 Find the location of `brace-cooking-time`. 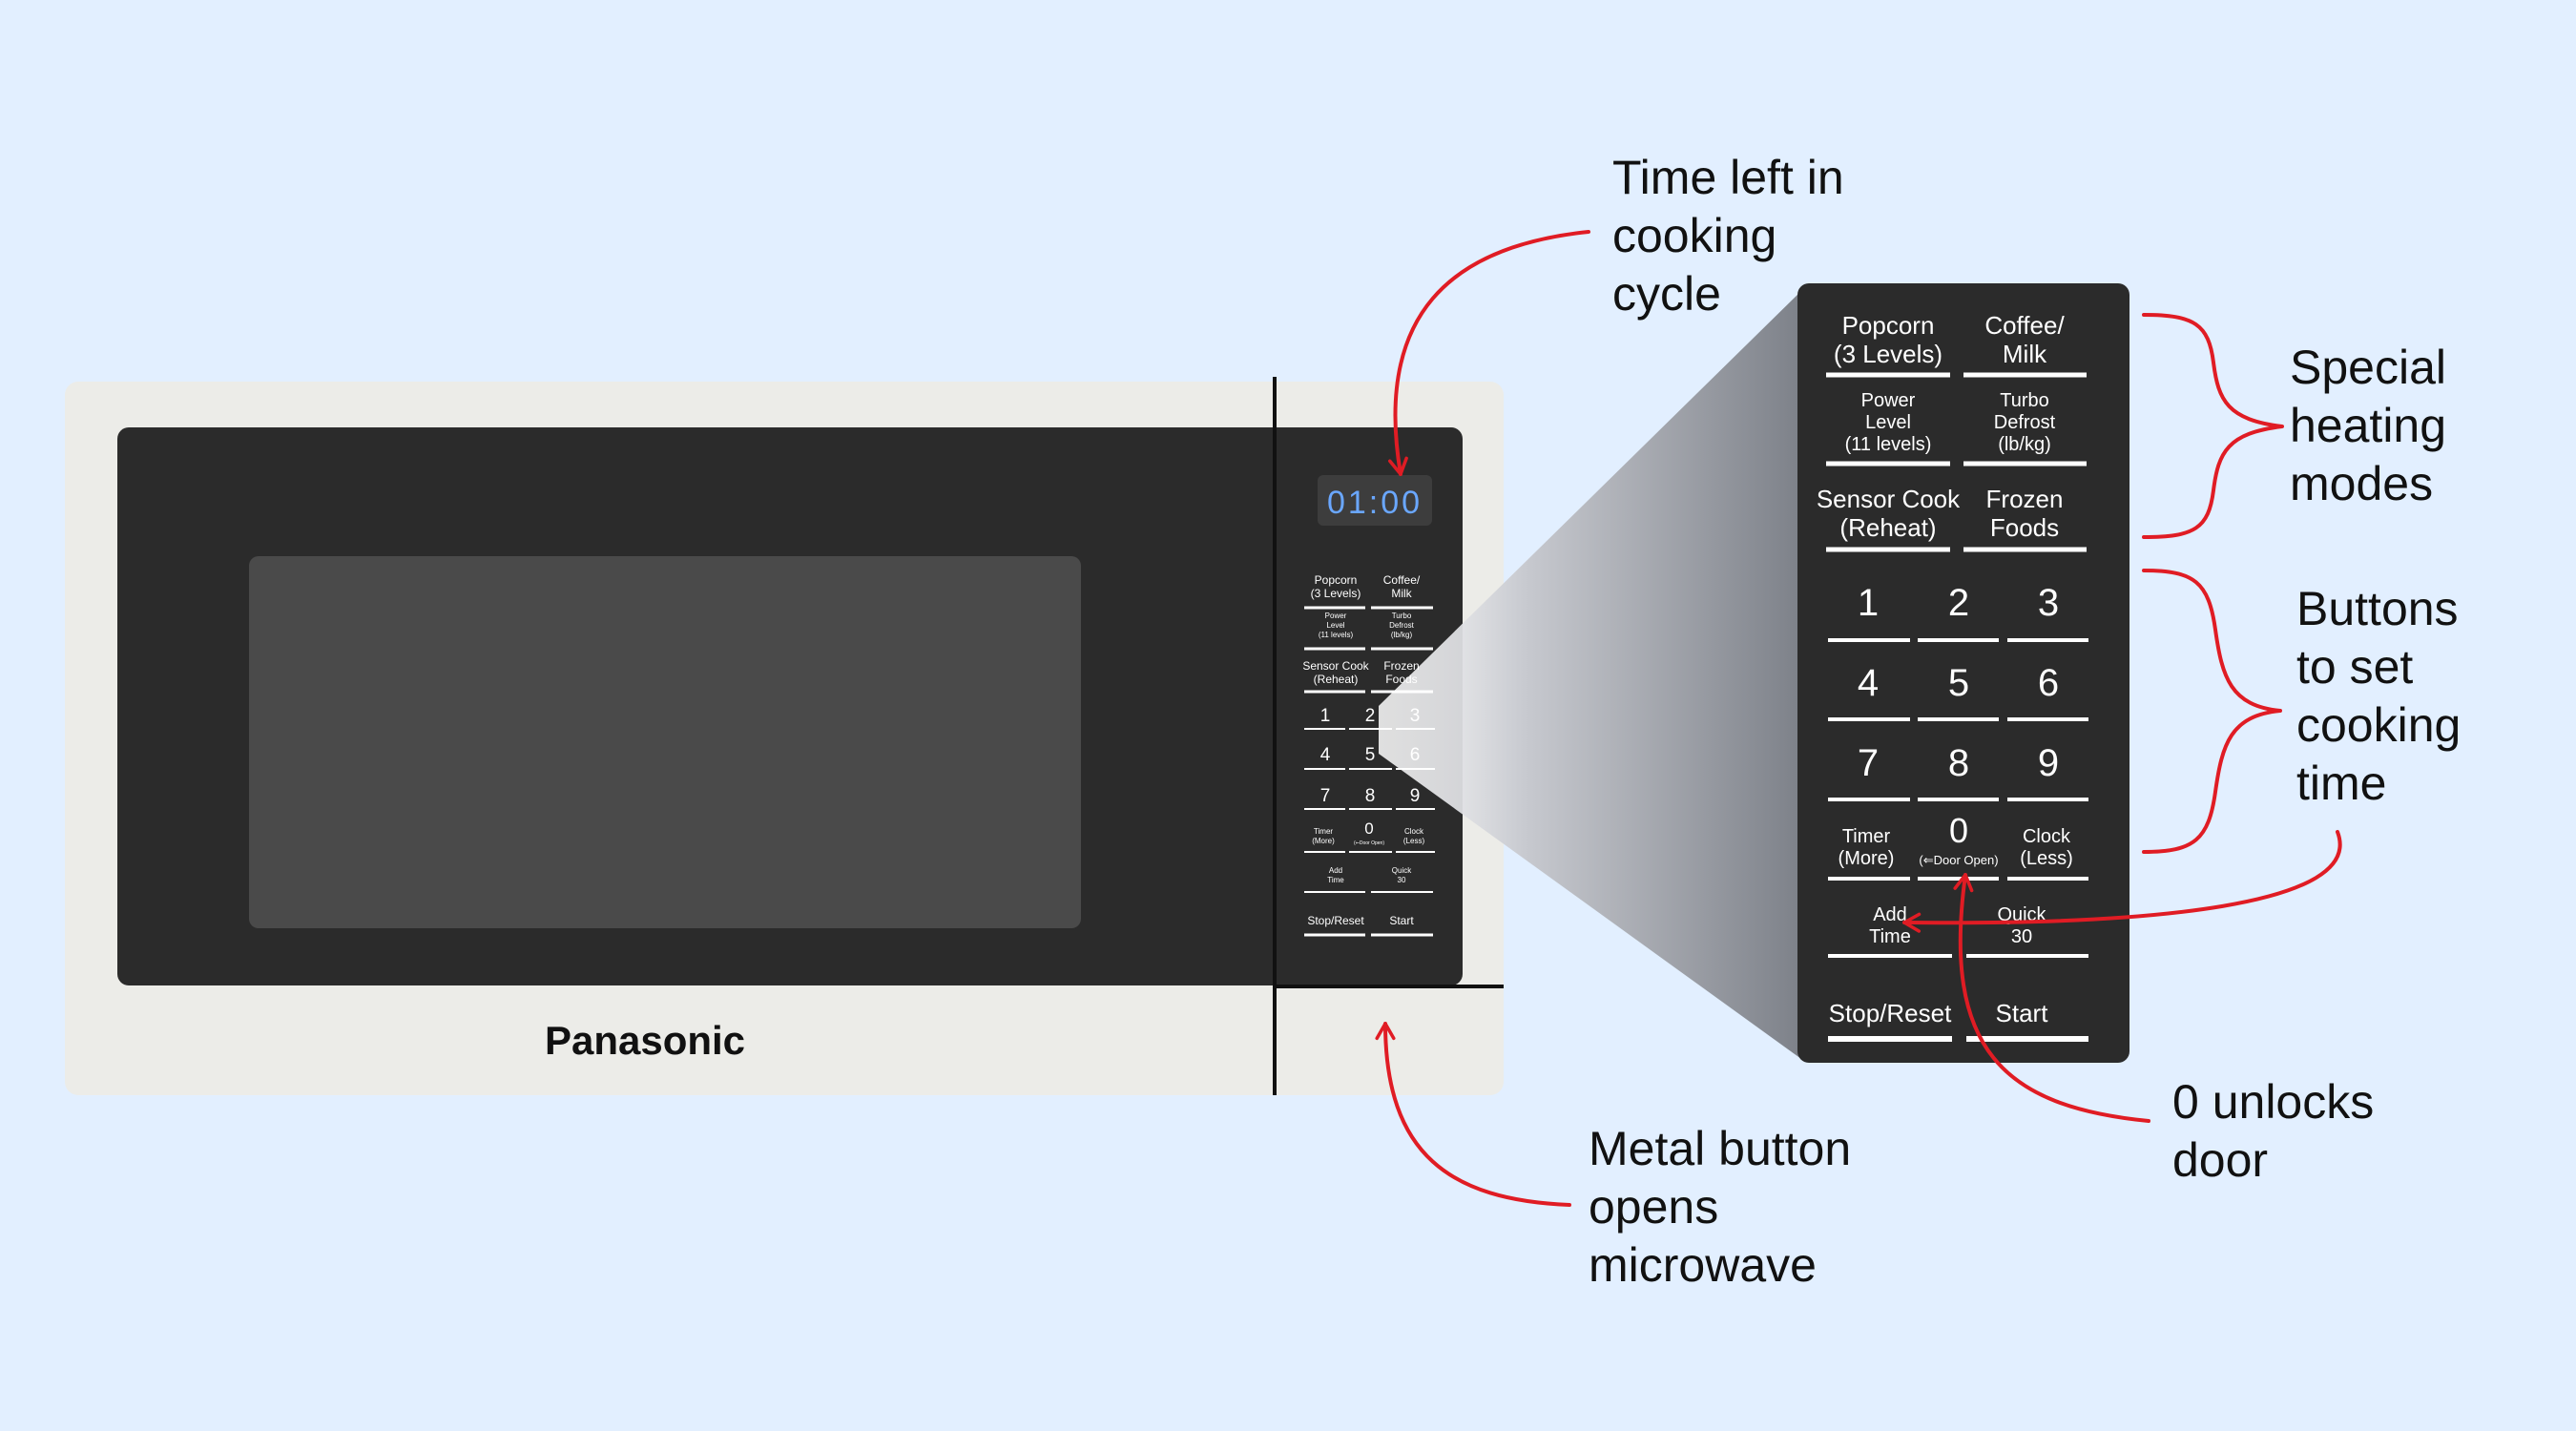

brace-cooking-time is located at coordinates (2212, 711).